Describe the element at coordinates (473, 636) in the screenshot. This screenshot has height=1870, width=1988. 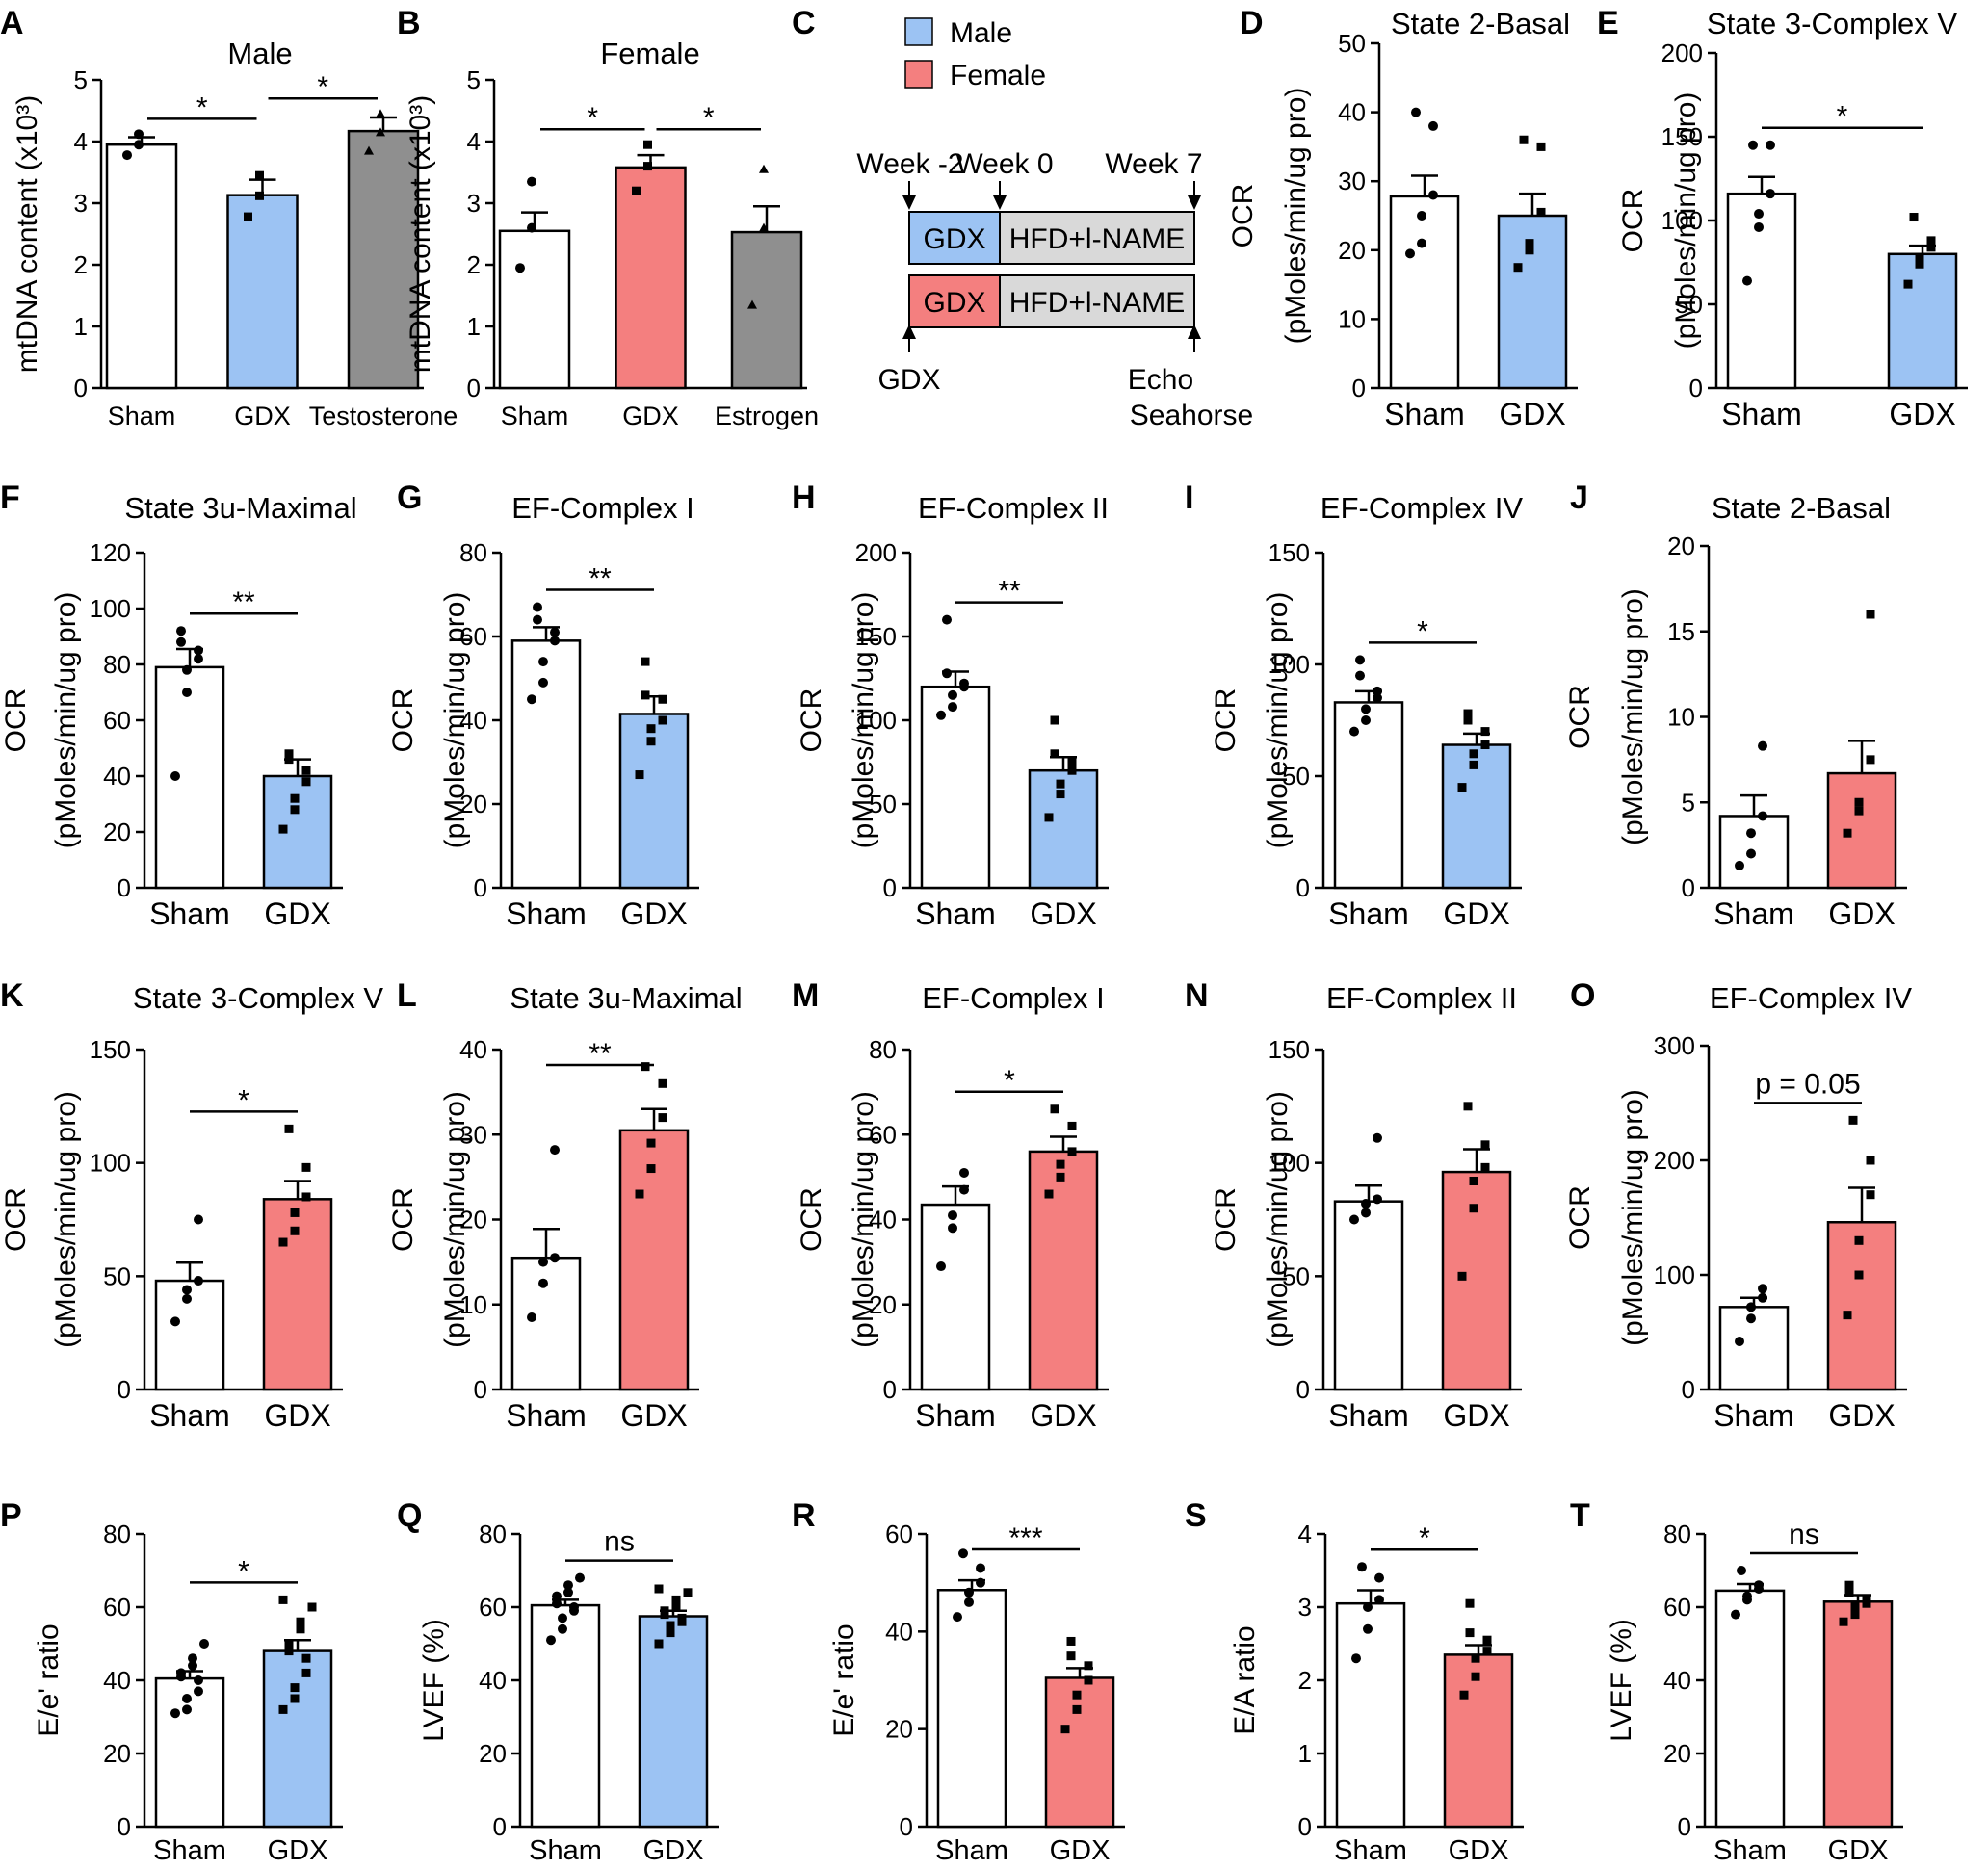
I see `y-tick-label-g-3: 60` at that location.